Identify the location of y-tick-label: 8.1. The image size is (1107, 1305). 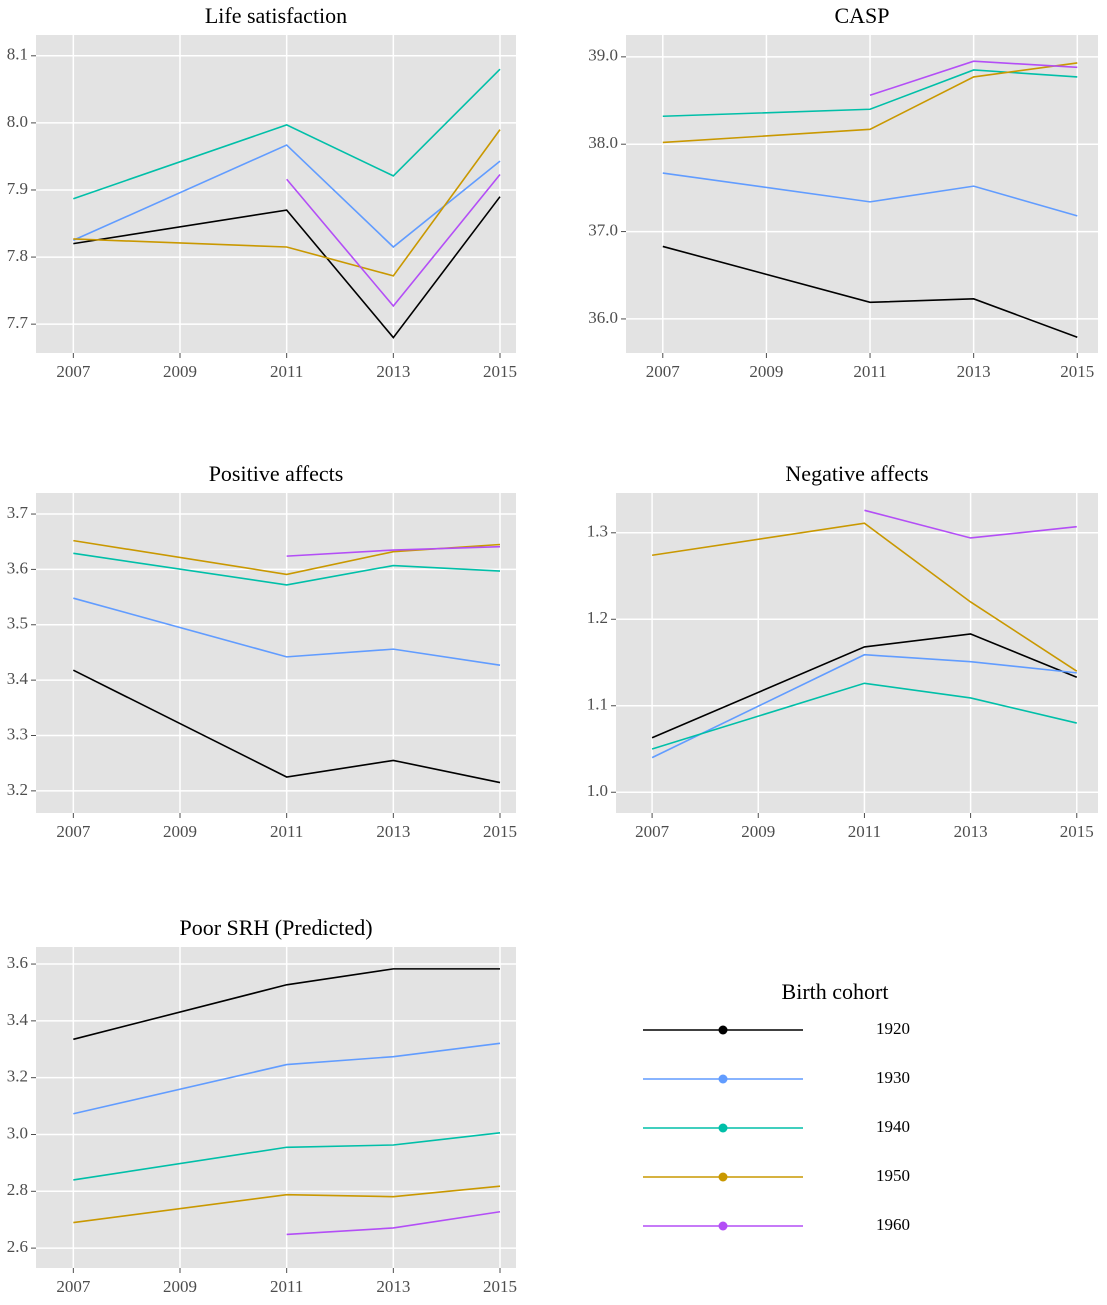
(17, 54).